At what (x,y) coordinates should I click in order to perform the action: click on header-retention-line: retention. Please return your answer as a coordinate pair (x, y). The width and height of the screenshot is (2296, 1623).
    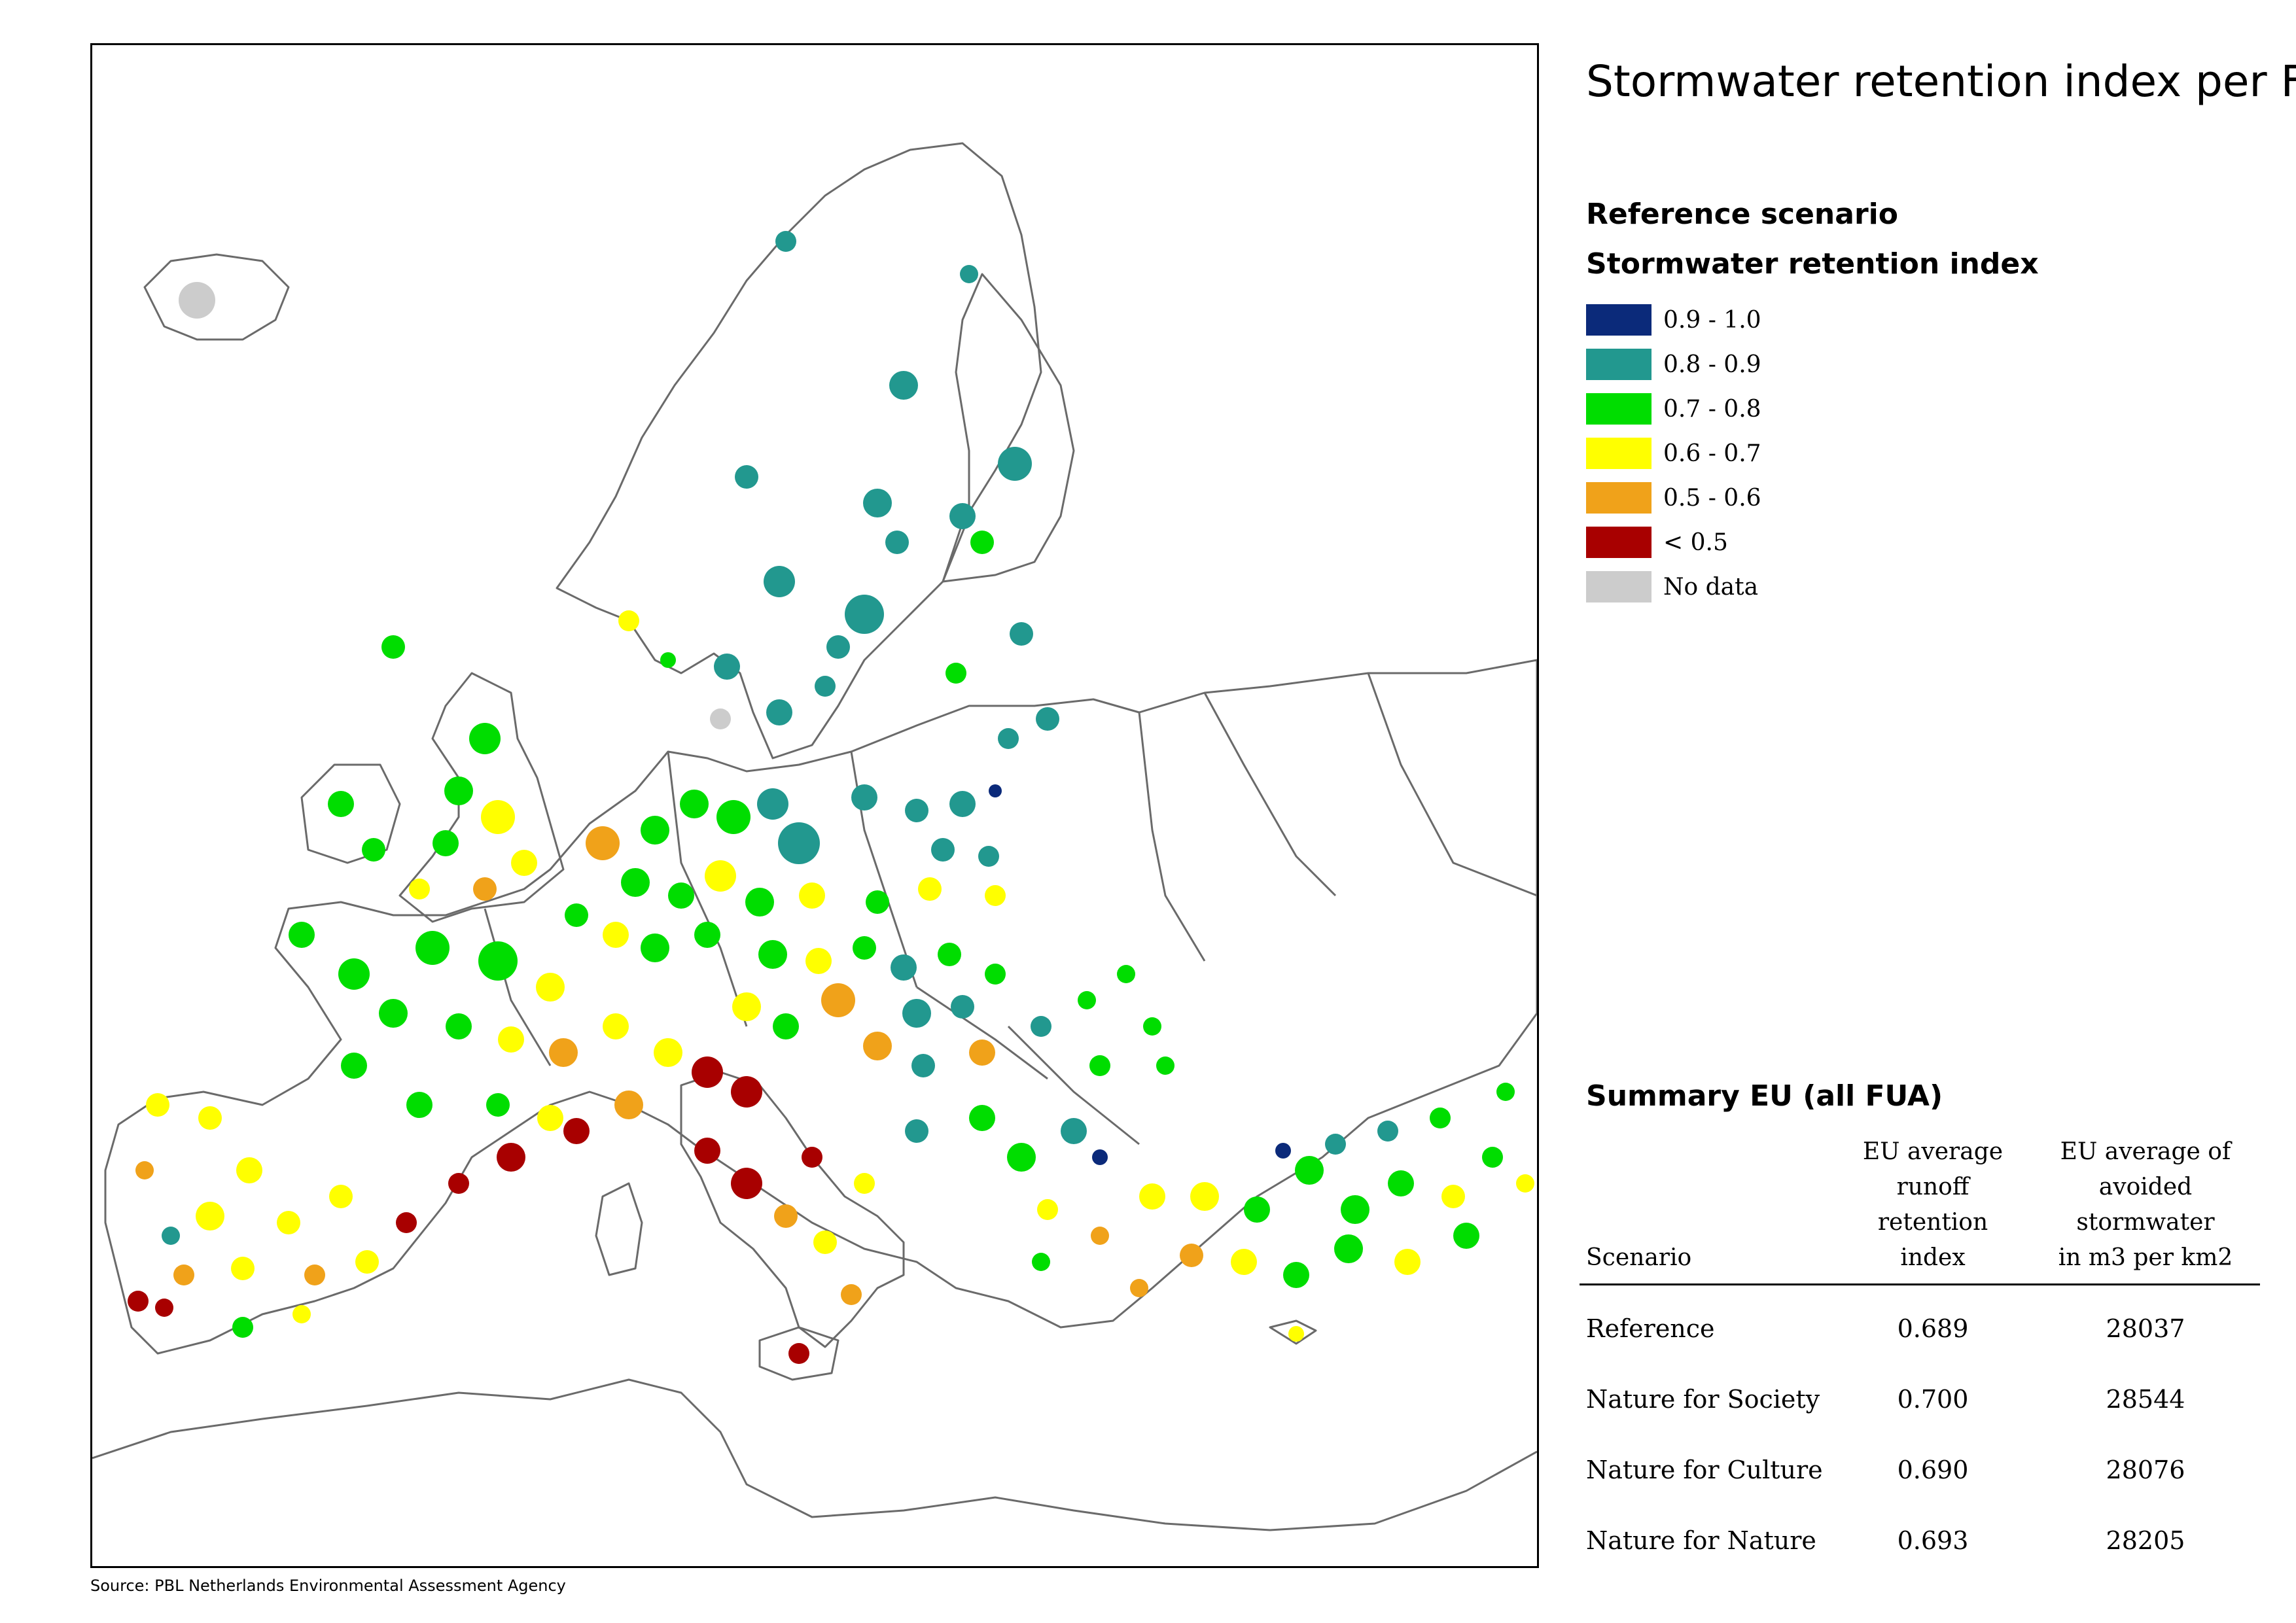
    Looking at the image, I should click on (1933, 1223).